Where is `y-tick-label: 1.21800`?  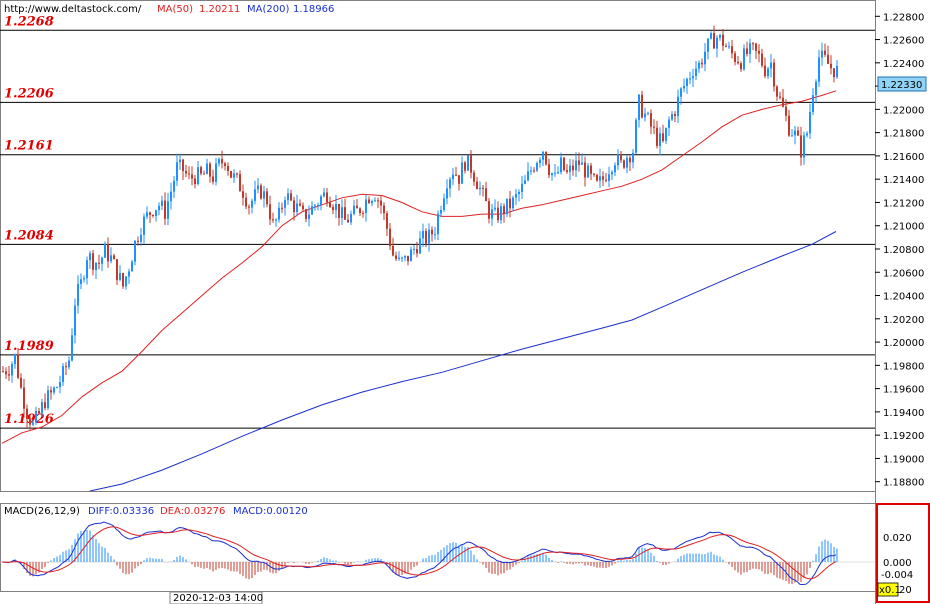 y-tick-label: 1.21800 is located at coordinates (903, 134).